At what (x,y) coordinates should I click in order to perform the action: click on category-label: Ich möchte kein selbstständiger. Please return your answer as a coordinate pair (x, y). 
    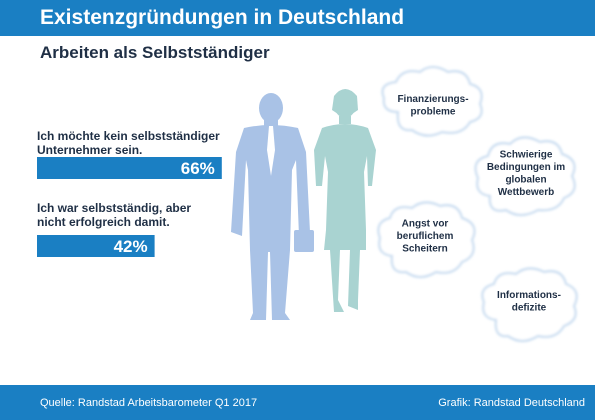
    Looking at the image, I should click on (128, 136).